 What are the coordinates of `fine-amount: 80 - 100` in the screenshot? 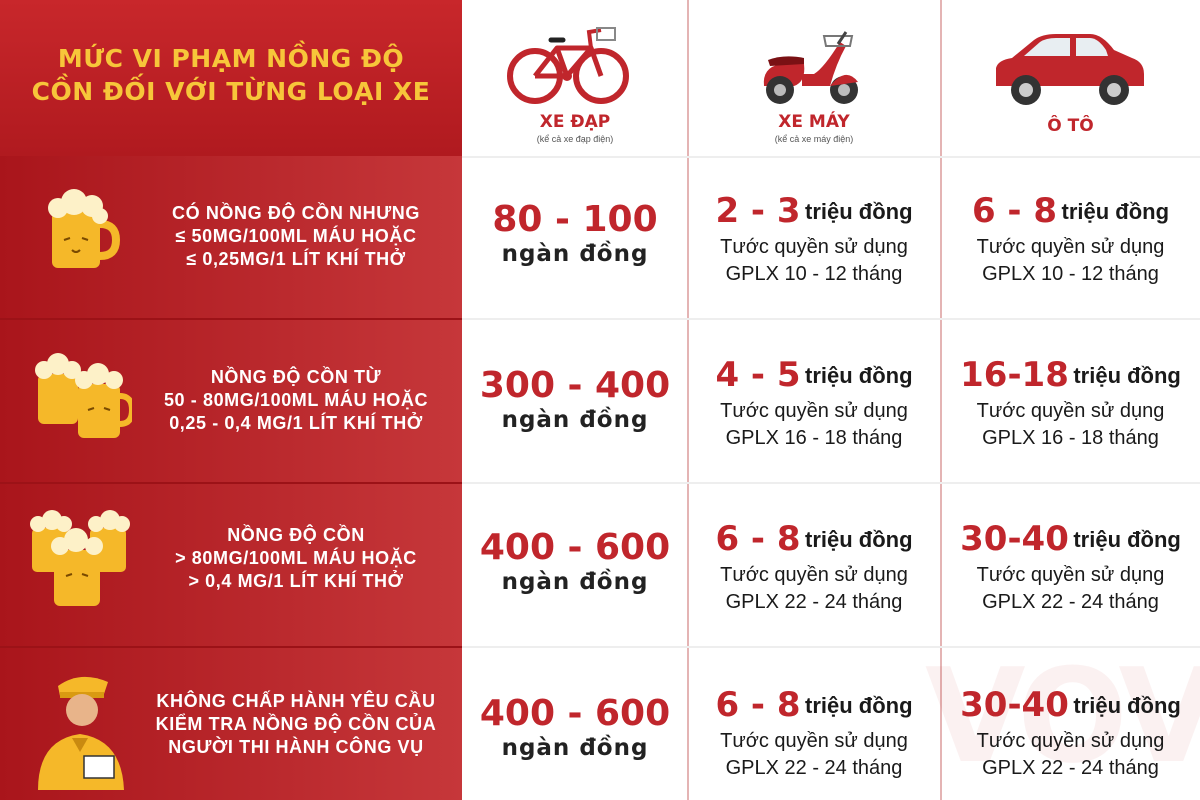 It's located at (575, 219).